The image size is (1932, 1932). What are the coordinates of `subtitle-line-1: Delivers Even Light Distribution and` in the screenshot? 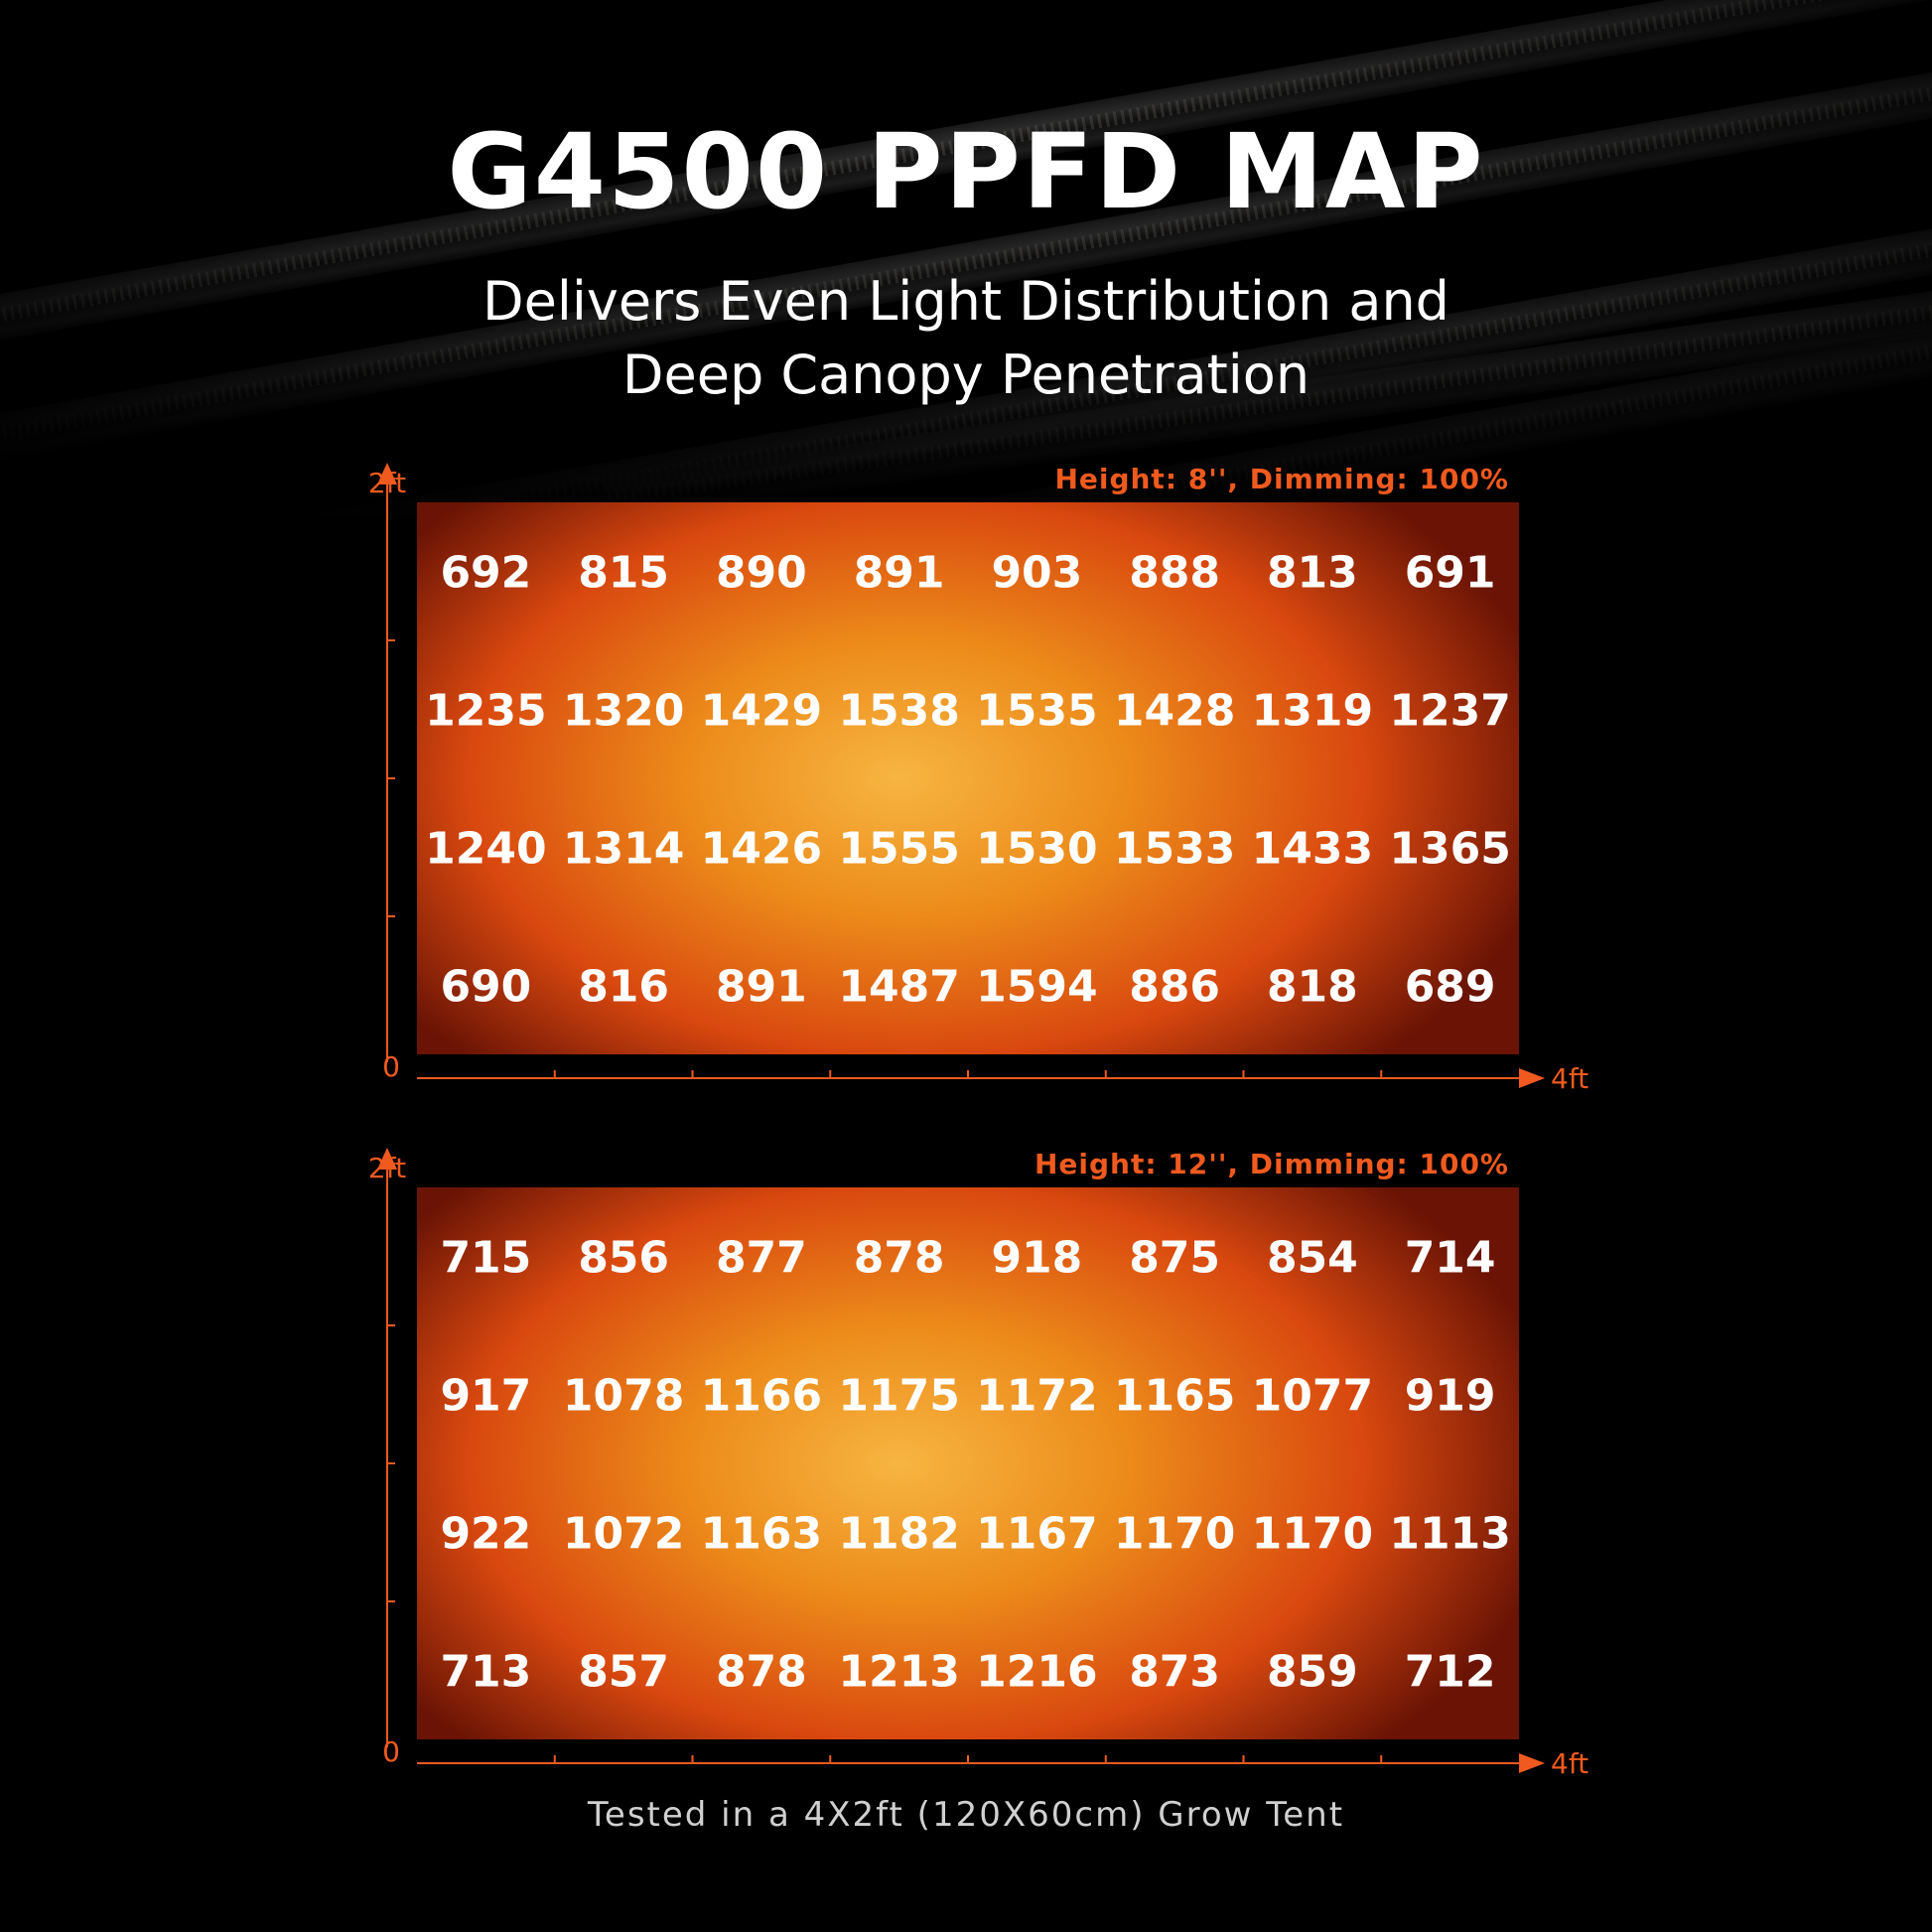 It's located at (966, 302).